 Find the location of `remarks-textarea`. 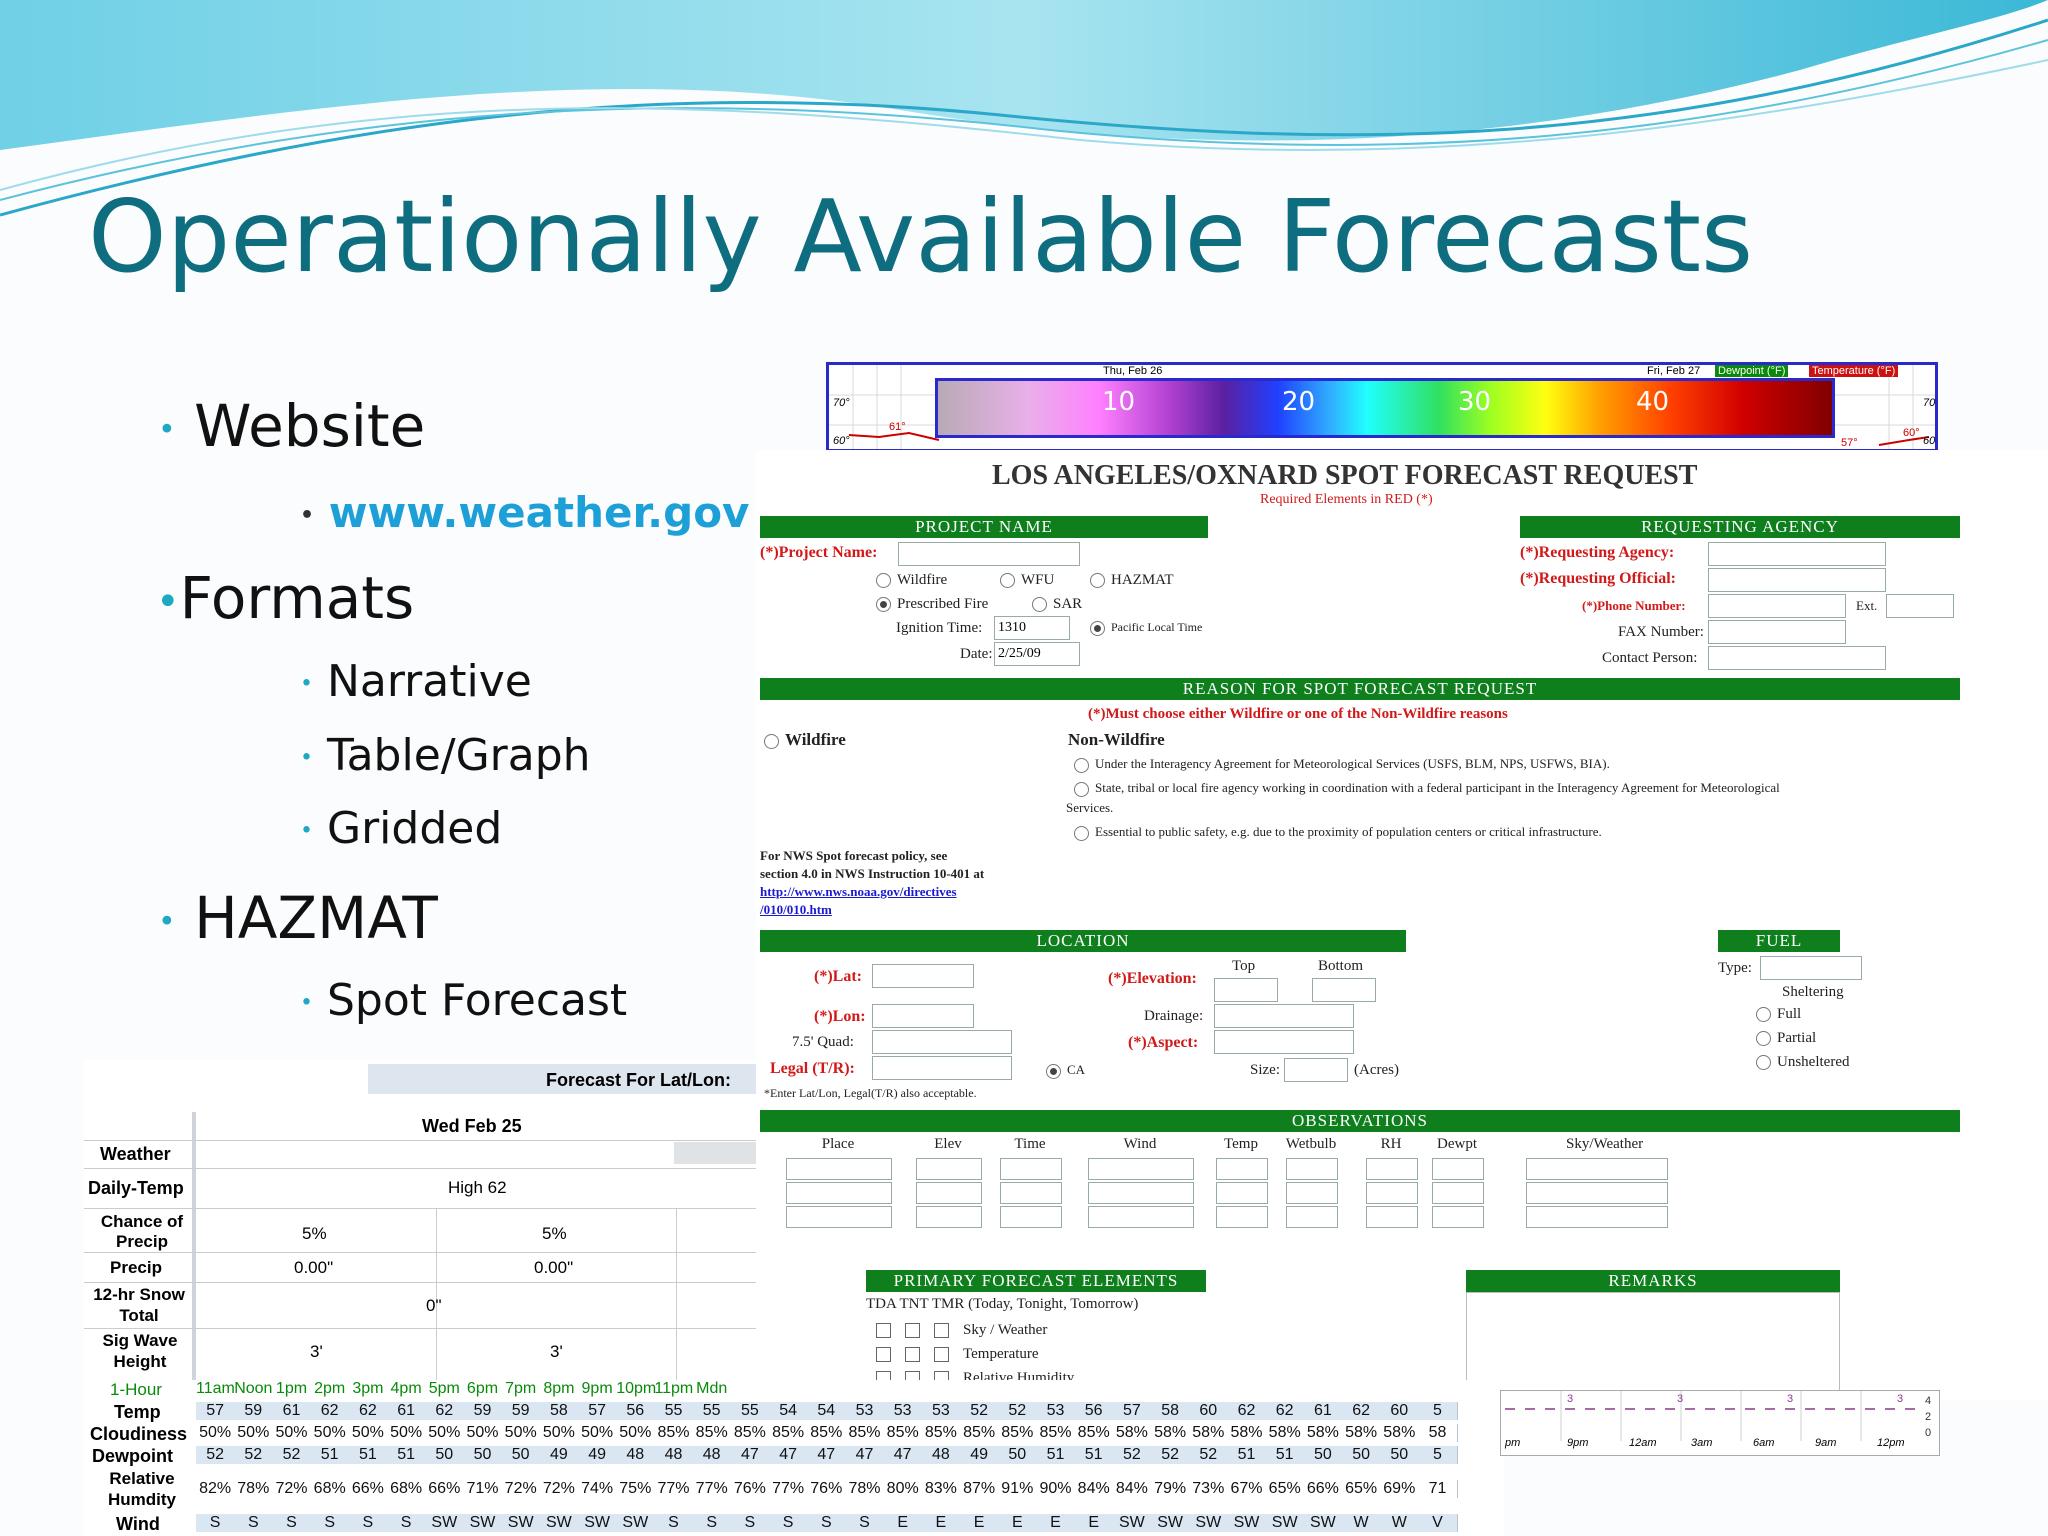

remarks-textarea is located at coordinates (1653, 1343).